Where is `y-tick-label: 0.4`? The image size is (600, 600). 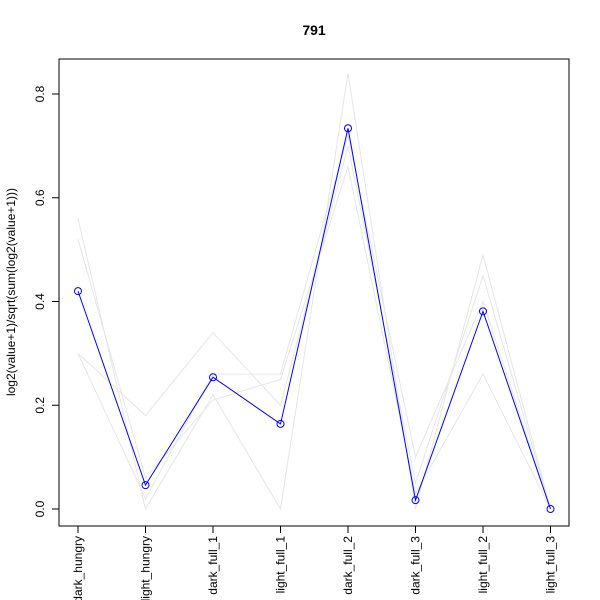 y-tick-label: 0.4 is located at coordinates (40, 301).